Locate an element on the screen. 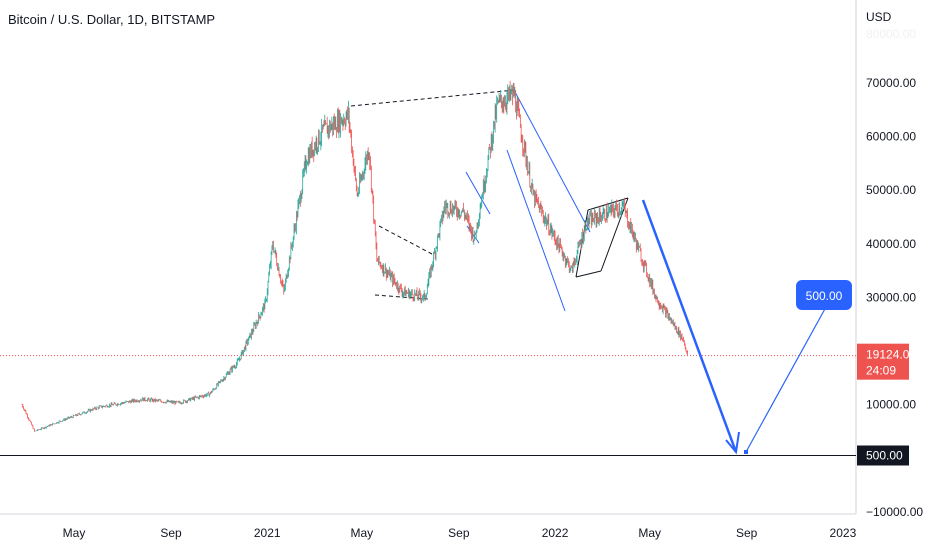  callout-box is located at coordinates (824, 295).